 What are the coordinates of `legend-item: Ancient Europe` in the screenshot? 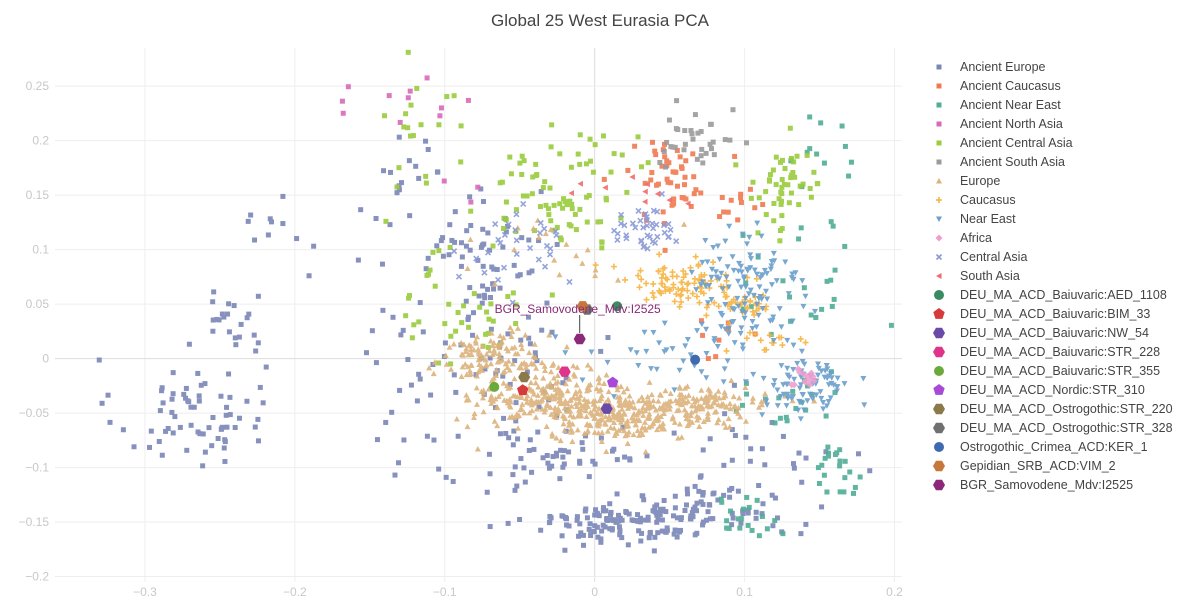 It's located at (991, 67).